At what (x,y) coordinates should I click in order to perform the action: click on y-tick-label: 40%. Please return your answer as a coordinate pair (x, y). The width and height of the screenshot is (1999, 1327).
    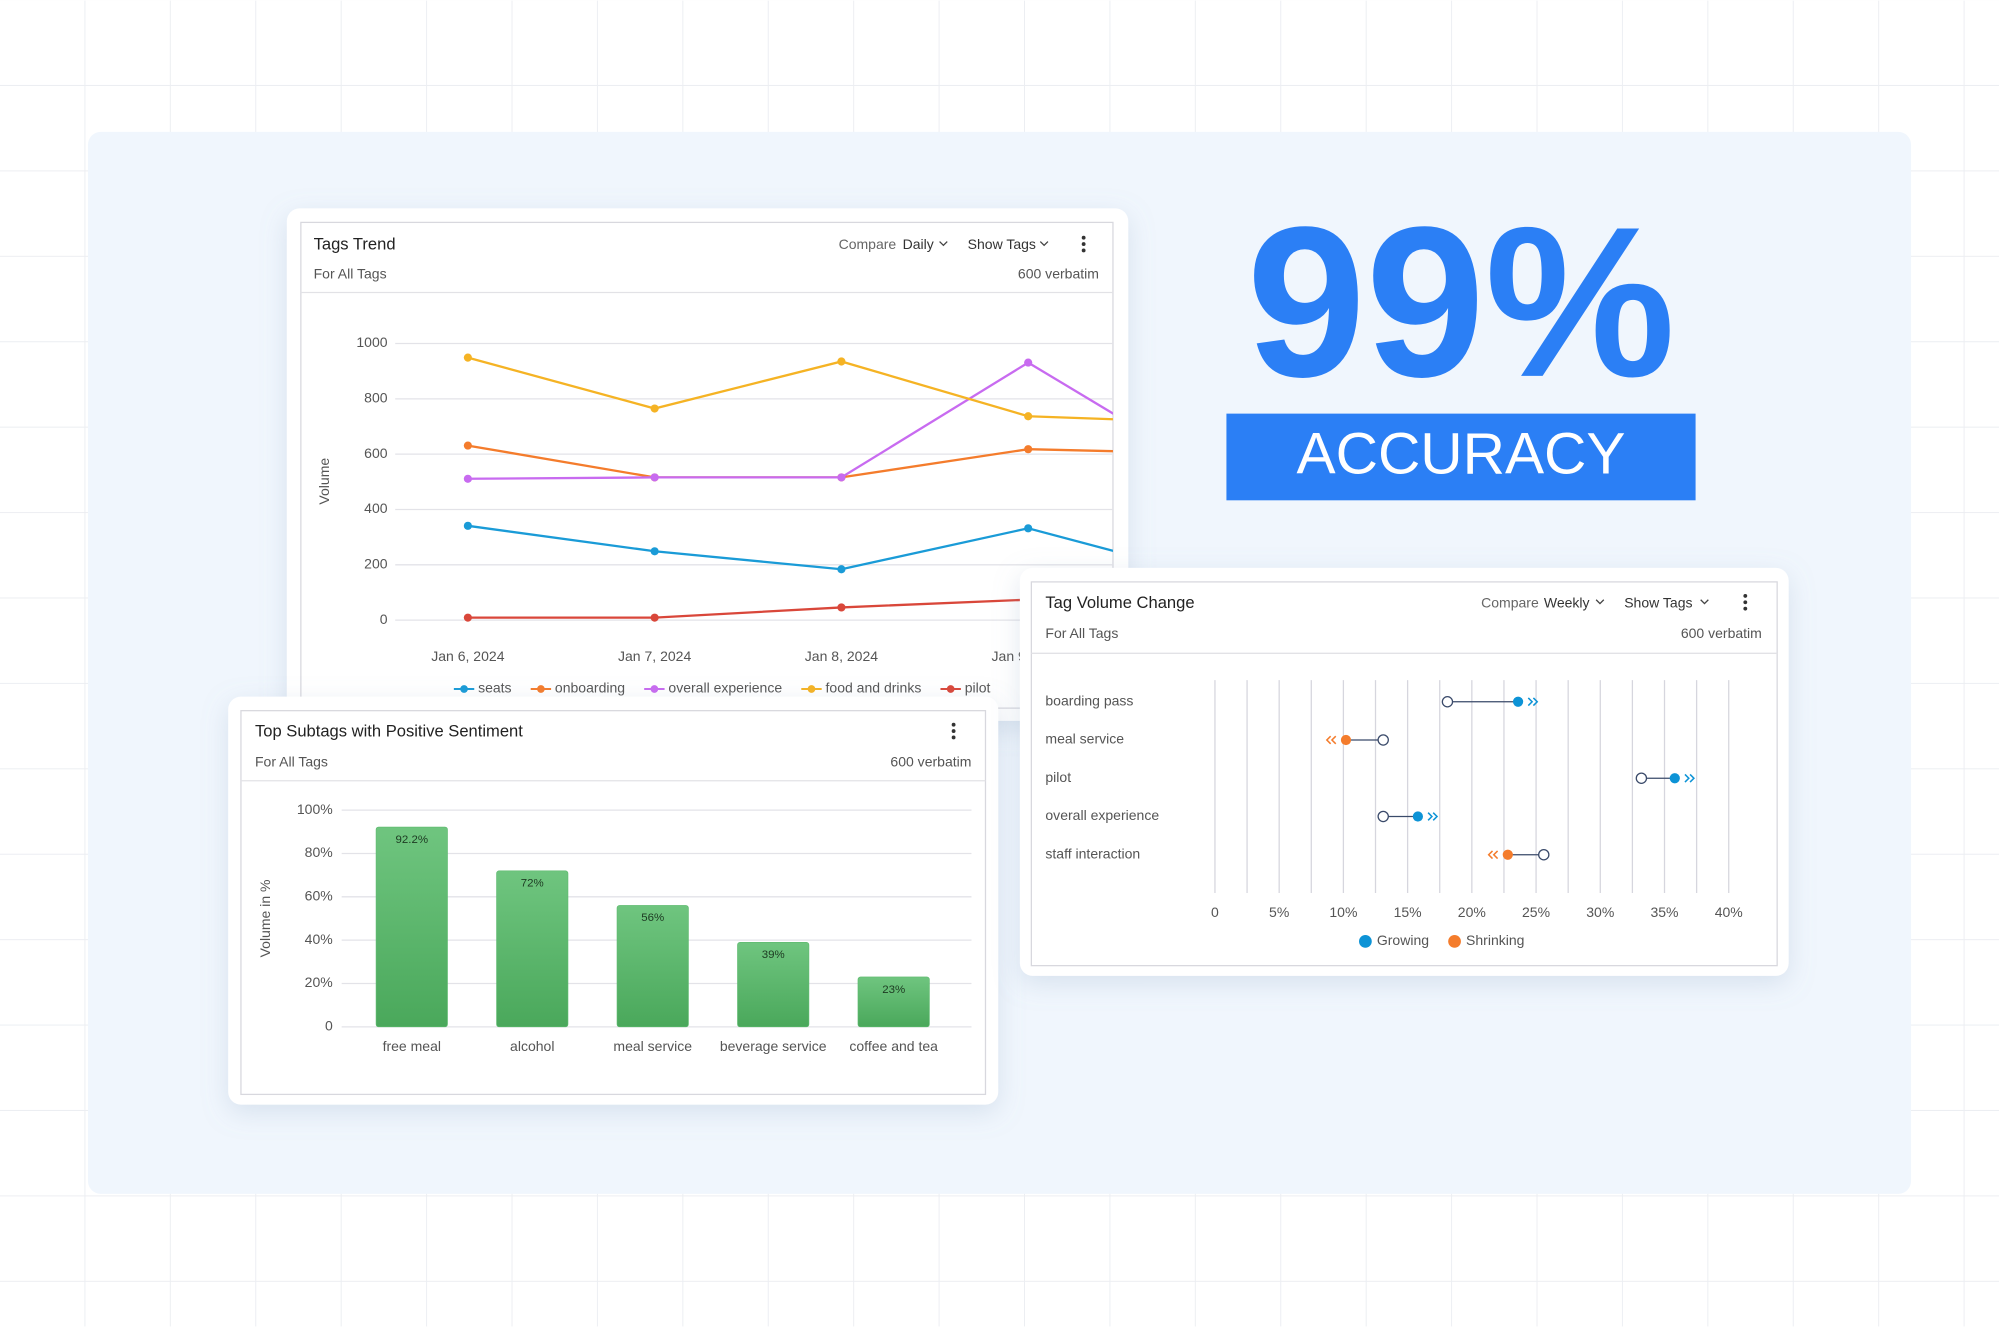
    Looking at the image, I should click on (319, 939).